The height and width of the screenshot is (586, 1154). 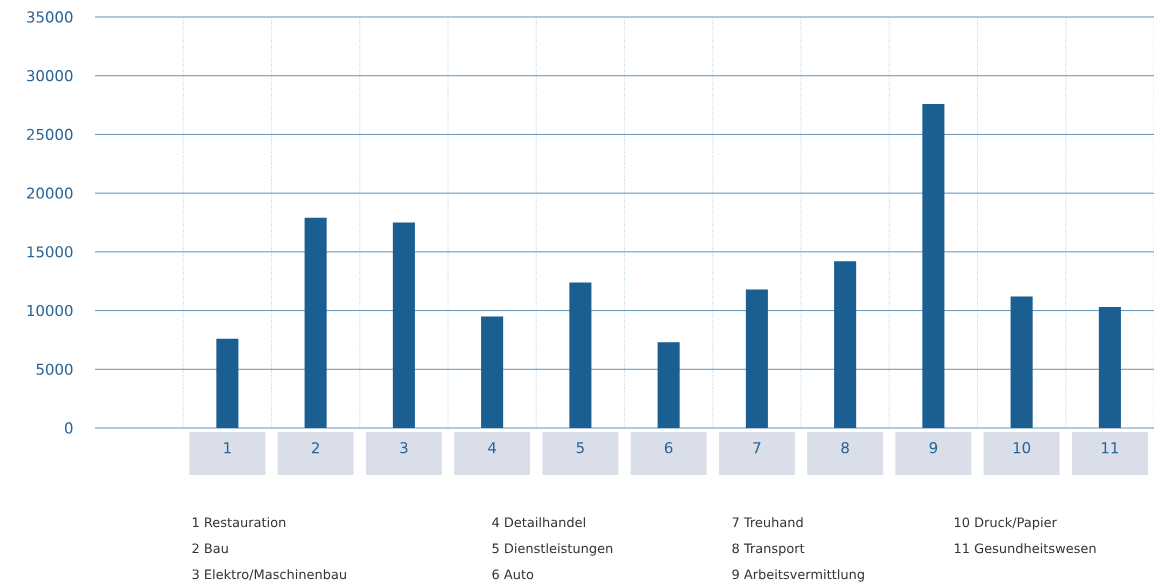 I want to click on y-tick-label: 10000, so click(x=50, y=310).